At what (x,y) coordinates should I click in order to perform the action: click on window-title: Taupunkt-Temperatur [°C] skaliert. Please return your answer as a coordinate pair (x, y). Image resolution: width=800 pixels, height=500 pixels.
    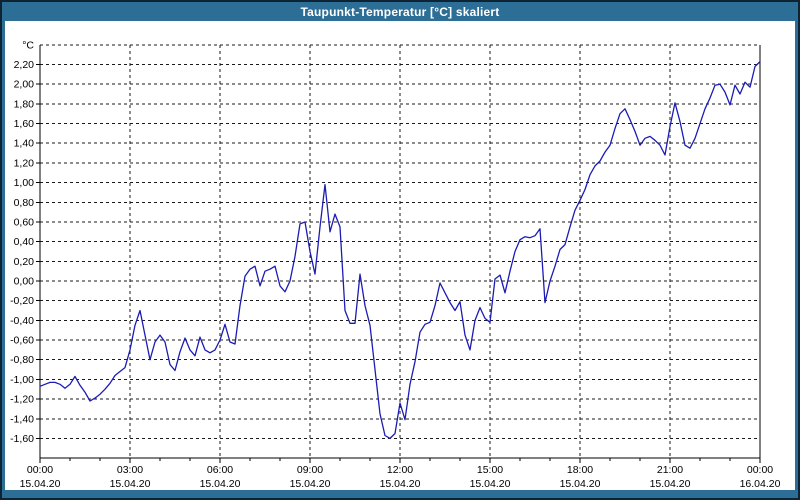
    Looking at the image, I should click on (400, 11).